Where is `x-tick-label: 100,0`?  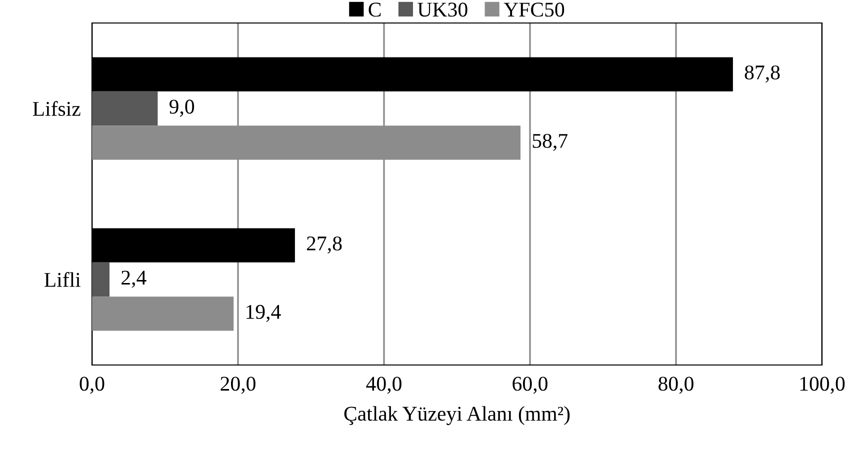
x-tick-label: 100,0 is located at coordinates (822, 385).